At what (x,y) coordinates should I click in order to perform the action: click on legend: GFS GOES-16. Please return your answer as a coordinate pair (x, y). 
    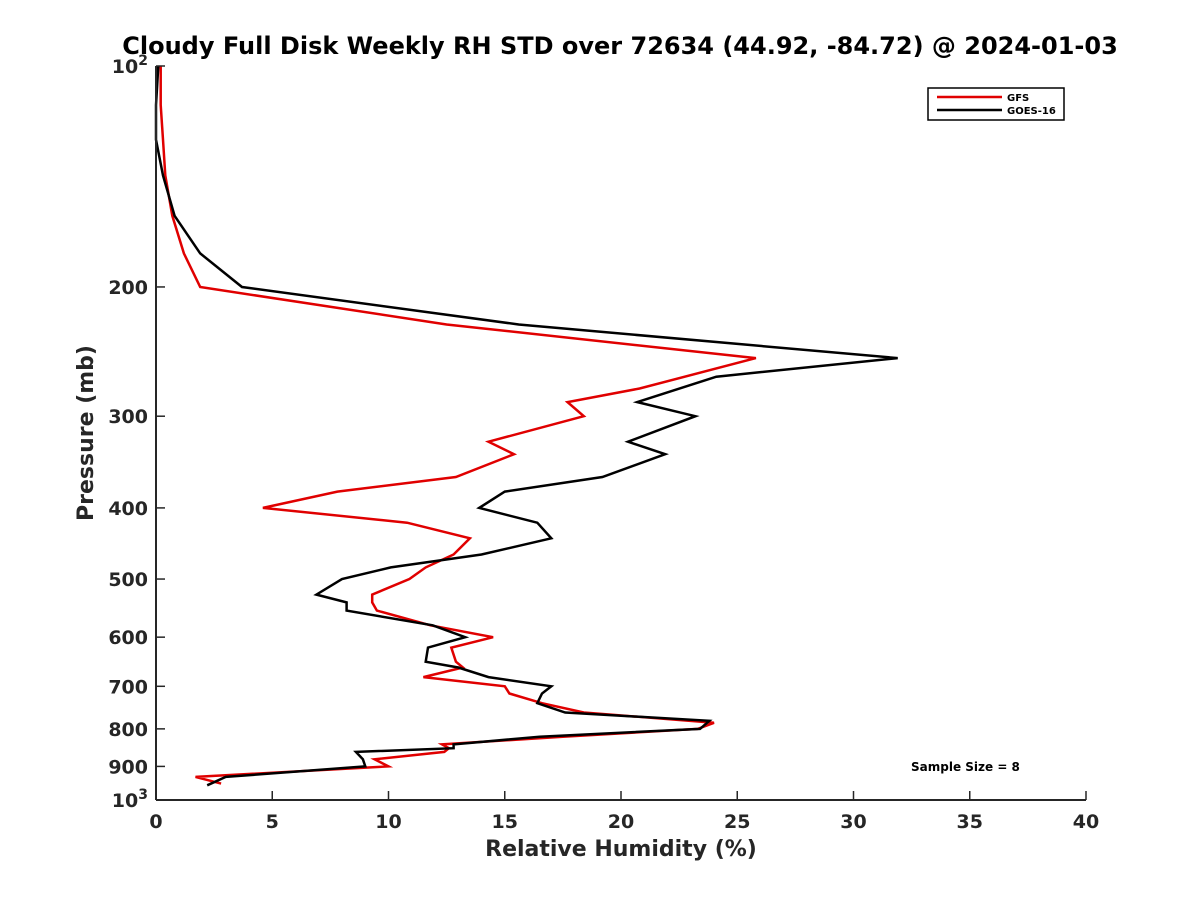
    Looking at the image, I should click on (996, 104).